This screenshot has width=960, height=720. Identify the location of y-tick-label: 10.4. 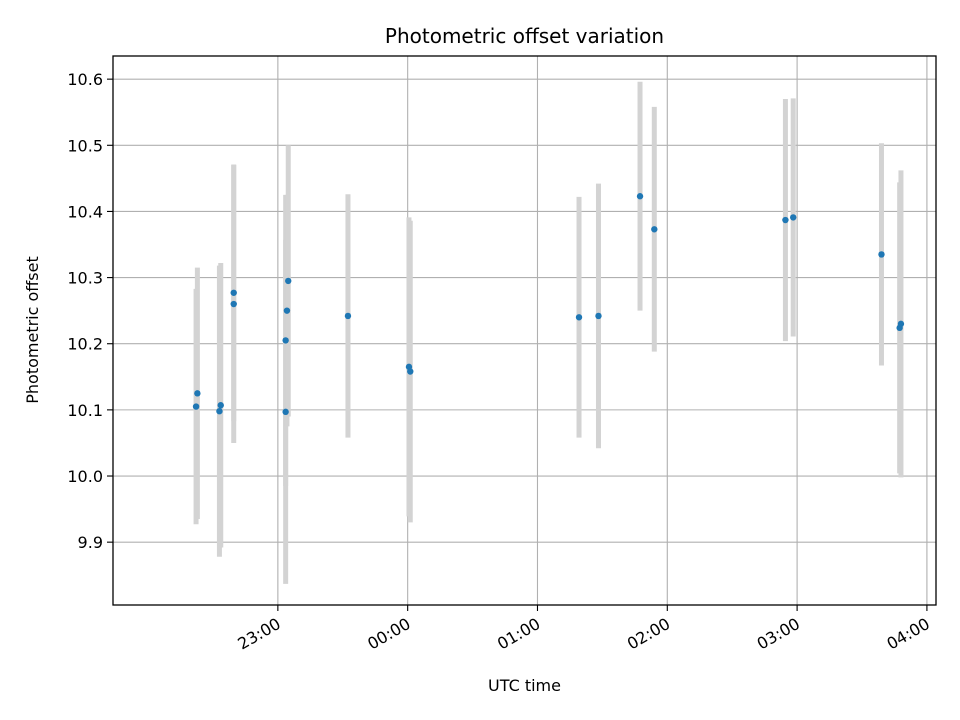
(85, 211).